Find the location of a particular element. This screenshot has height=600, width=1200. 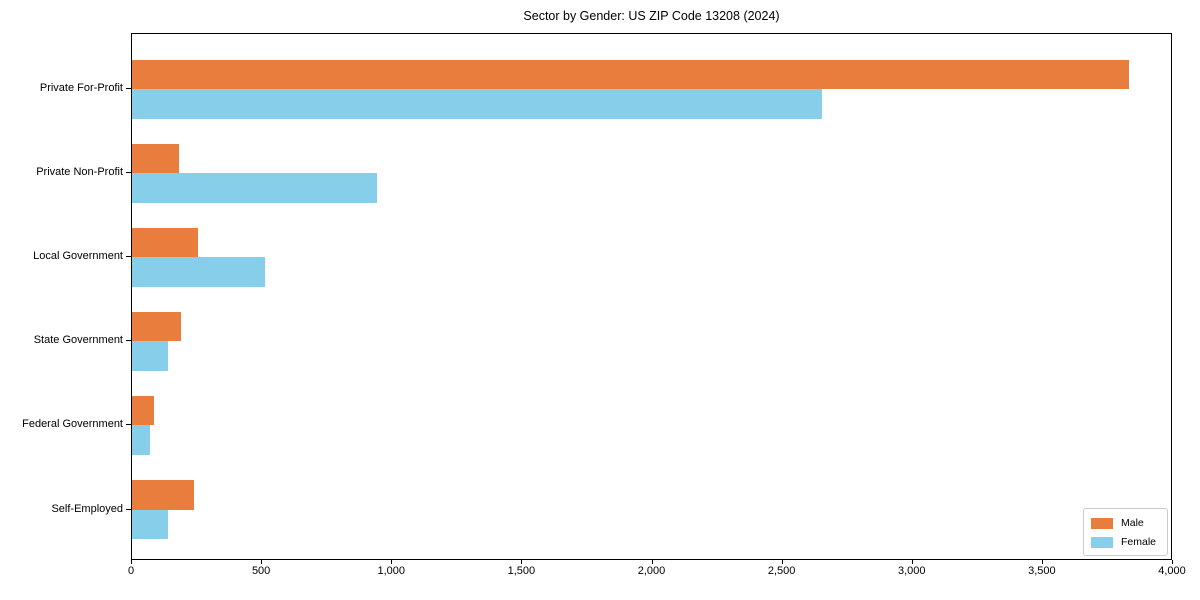

bar-female-local-government is located at coordinates (198, 272).